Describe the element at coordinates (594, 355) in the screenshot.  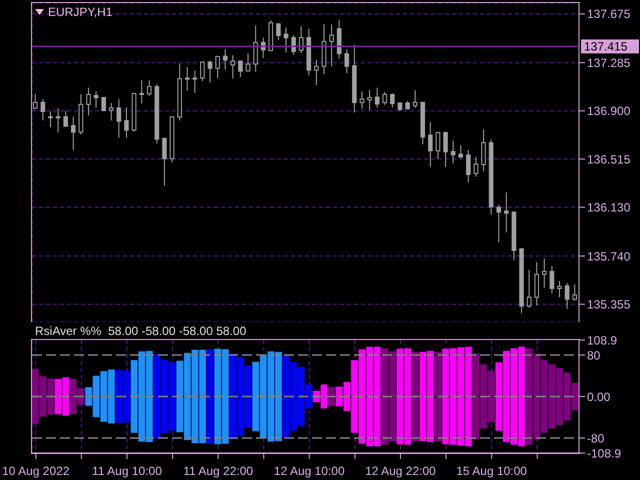
I see `y-tick-label: 80` at that location.